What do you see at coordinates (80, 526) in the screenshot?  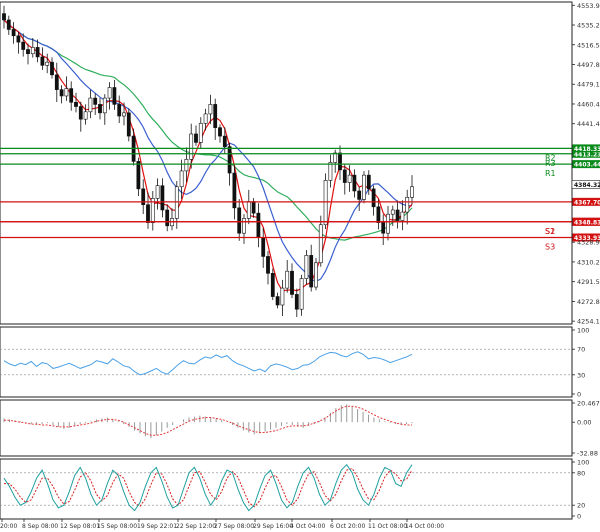 I see `time-tick-label: 12 Sep 08:01` at bounding box center [80, 526].